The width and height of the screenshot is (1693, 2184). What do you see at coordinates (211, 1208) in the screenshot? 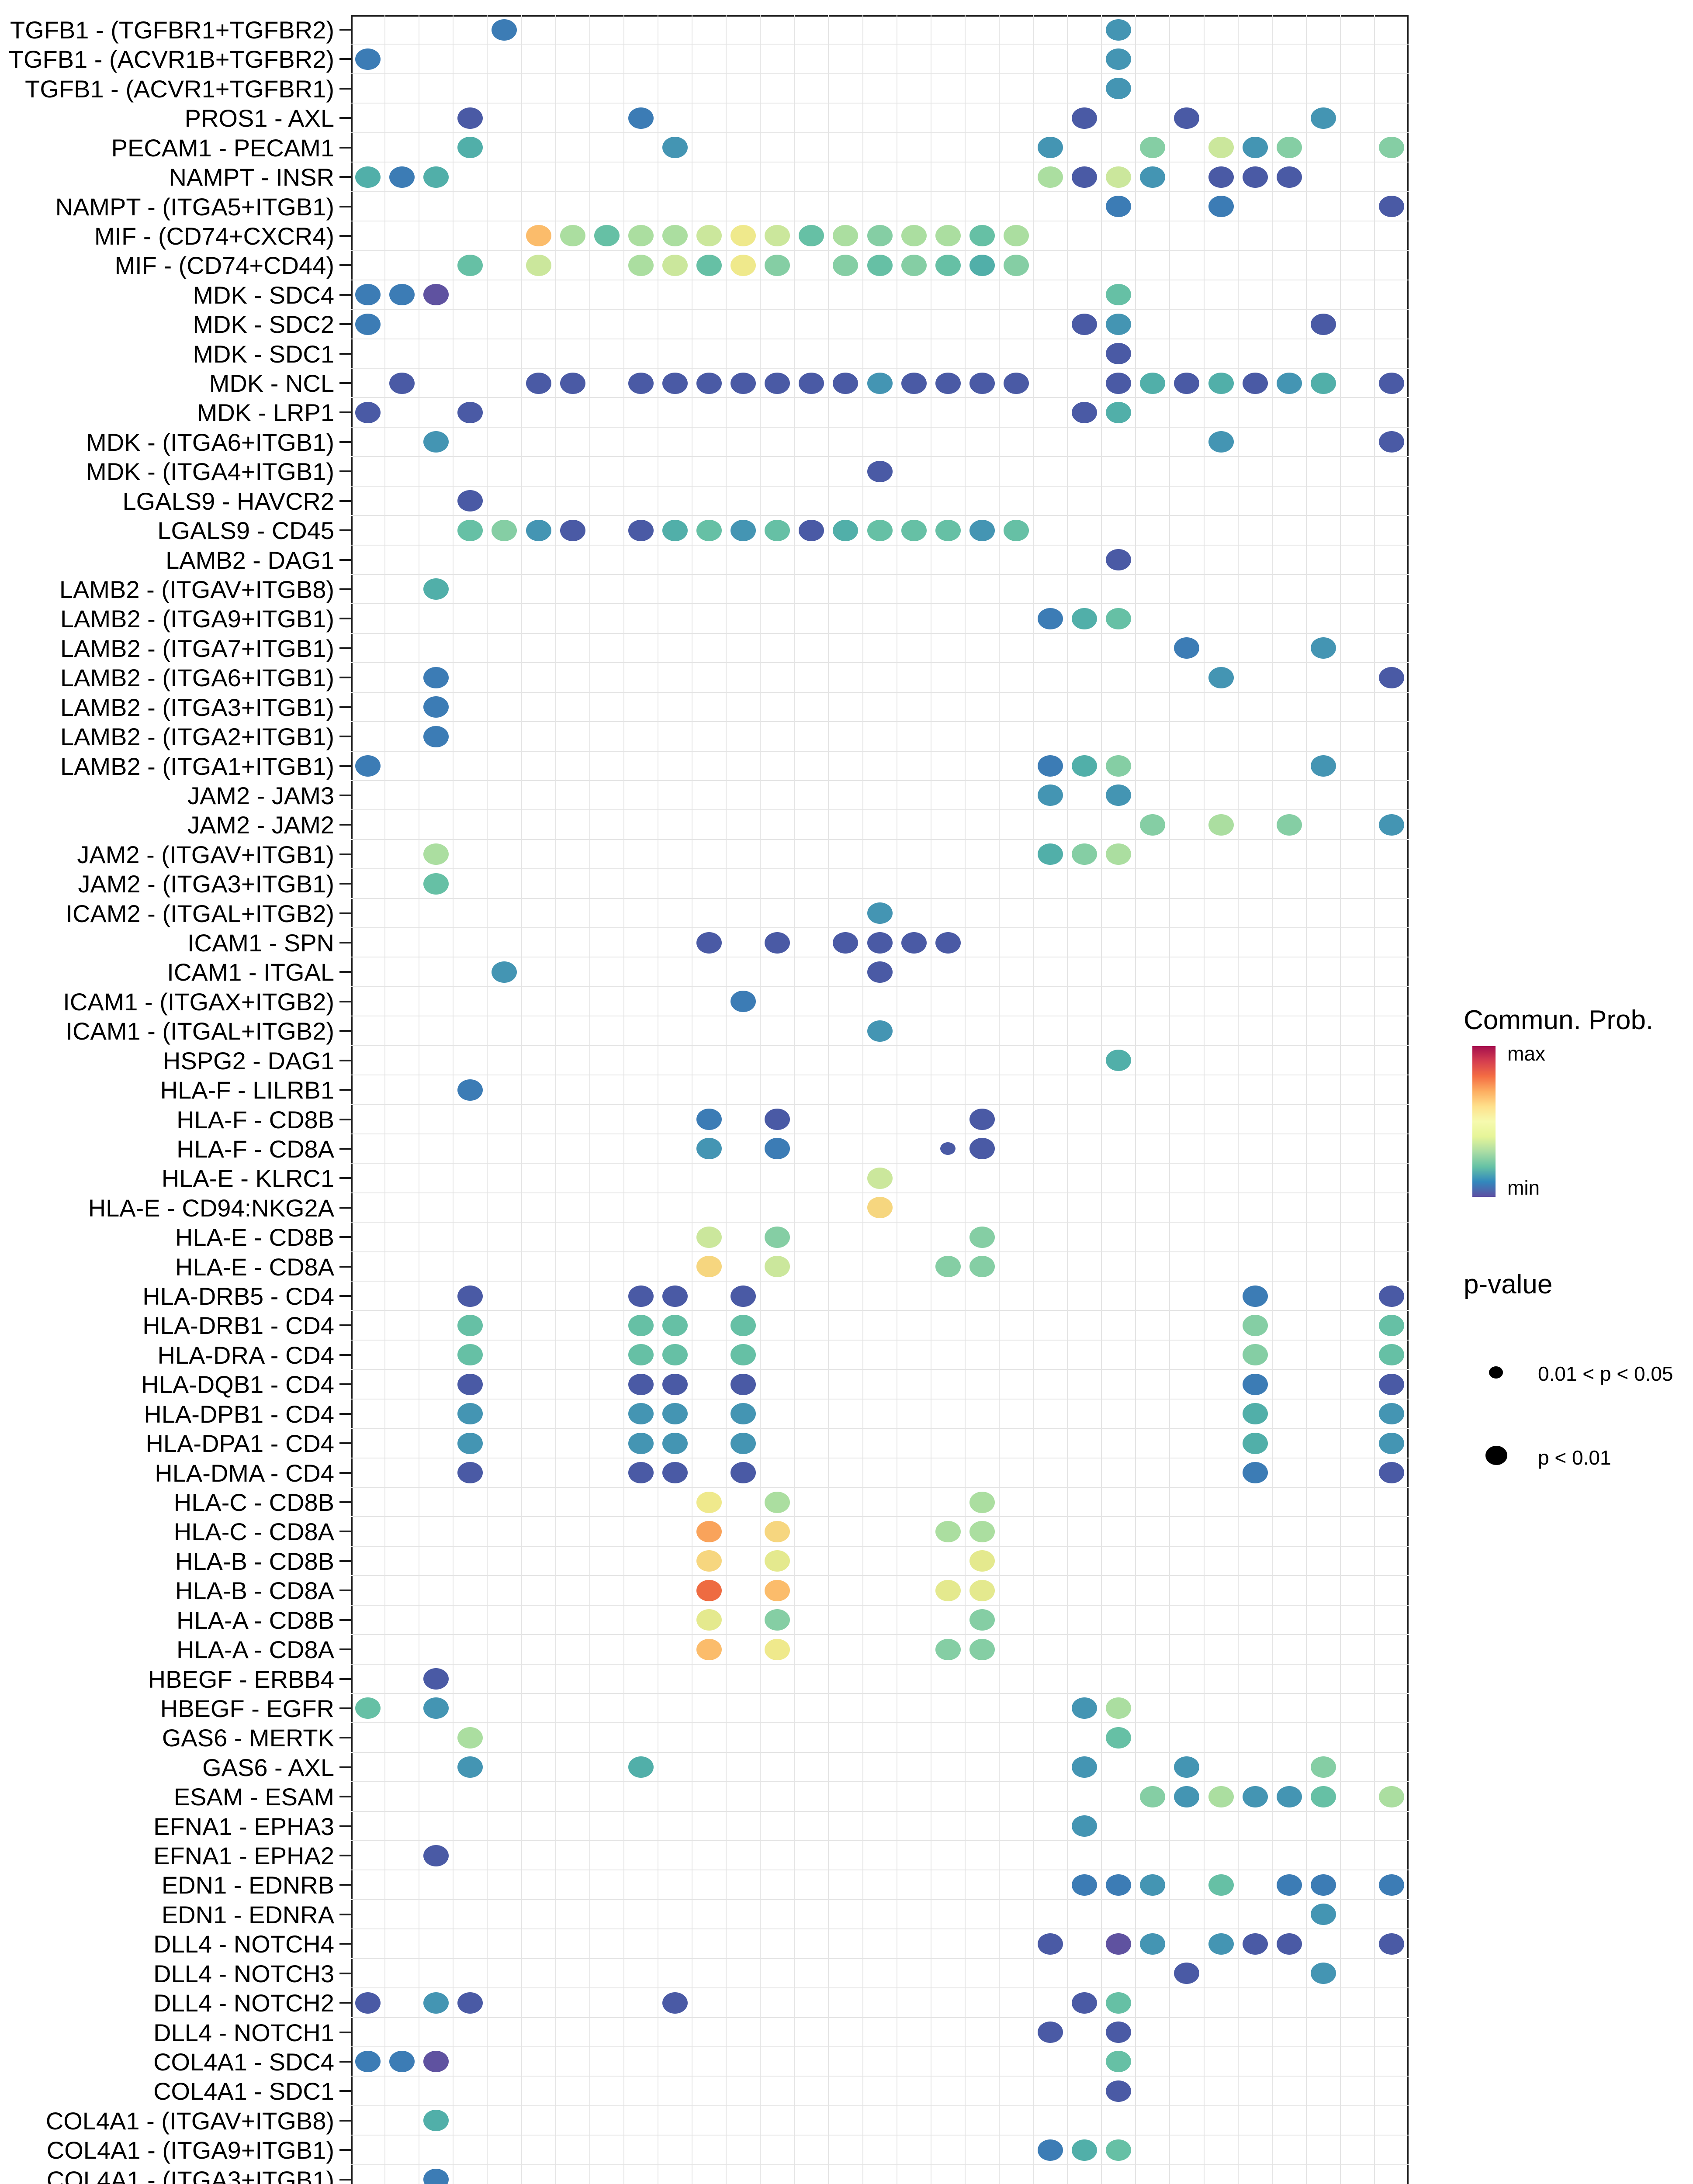
I see `y-axis-label: HLA-E - CD94:NKG2A` at bounding box center [211, 1208].